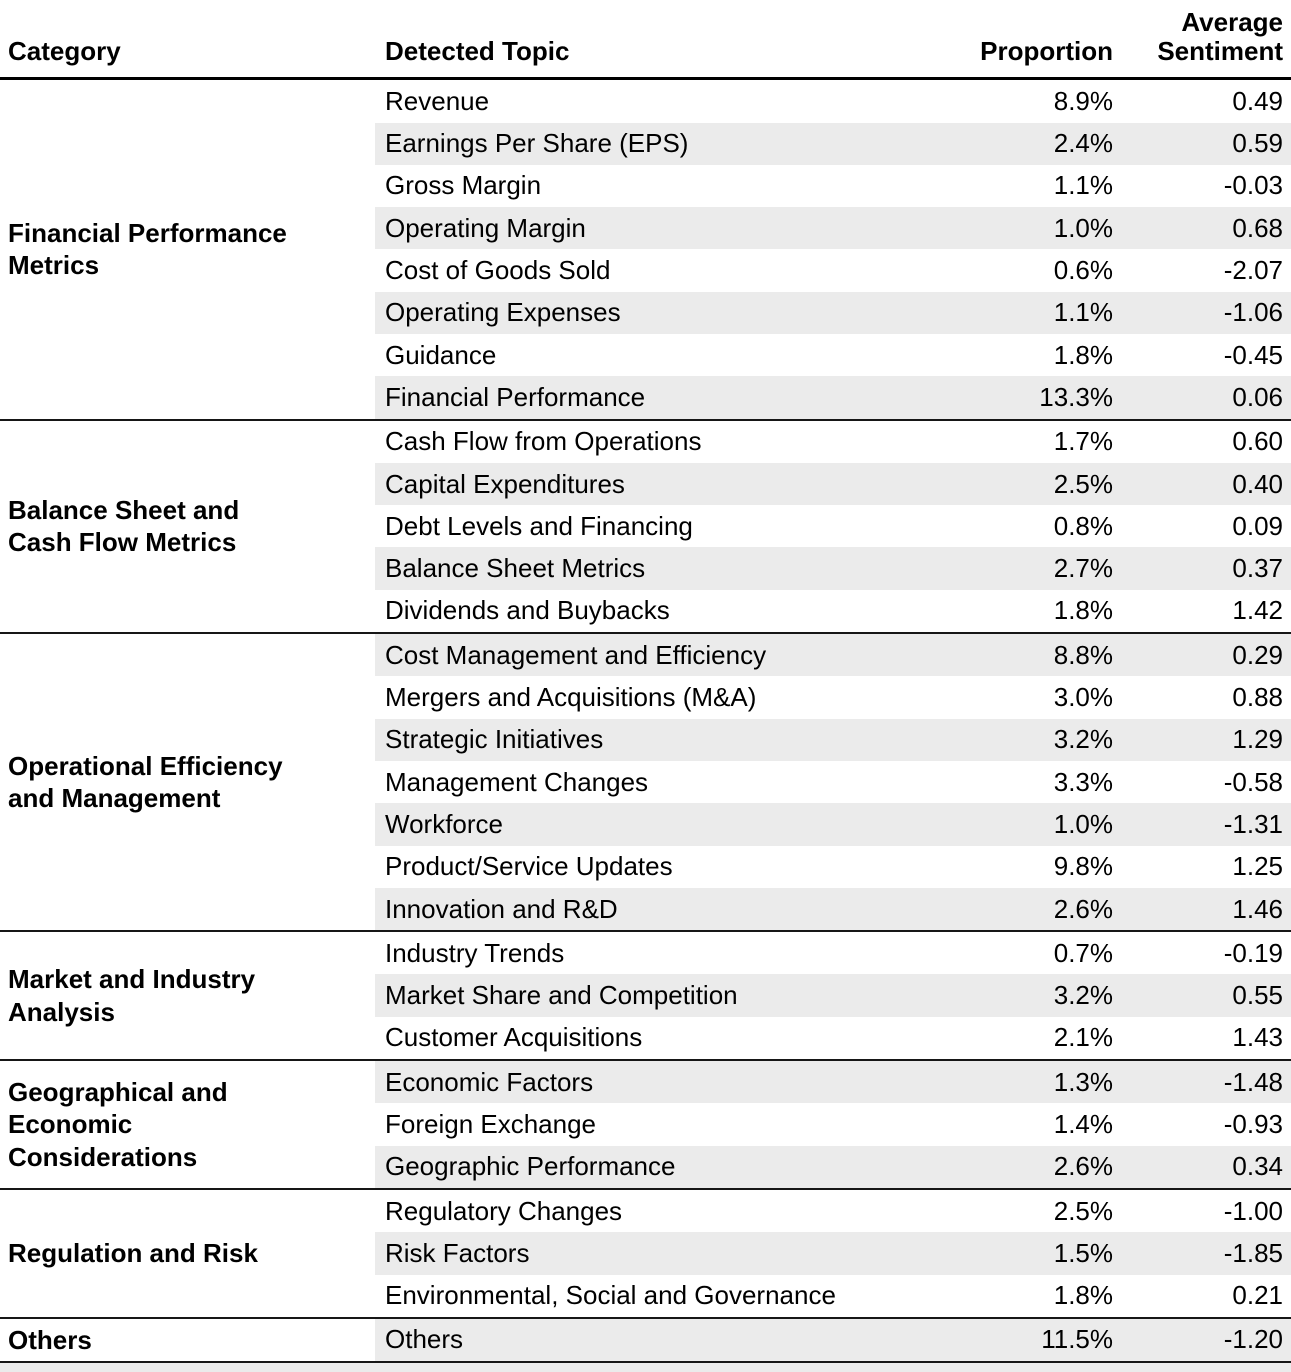 The width and height of the screenshot is (1291, 1372). Describe the element at coordinates (1083, 781) in the screenshot. I see `proportion-cell: 3.3%` at that location.